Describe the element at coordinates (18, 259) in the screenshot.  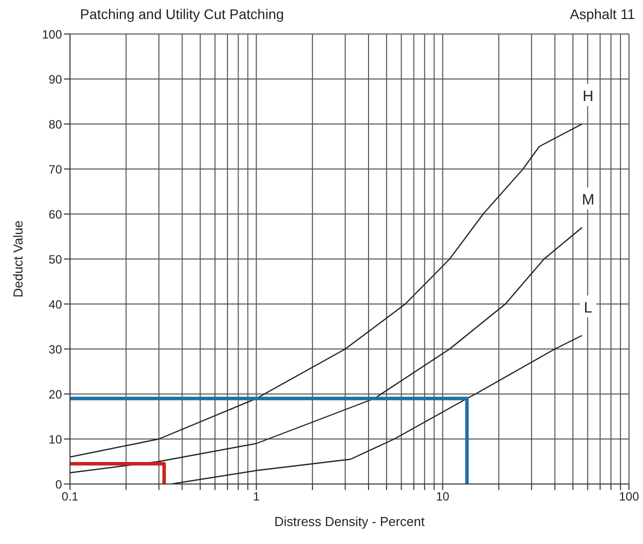
I see `y-axis-title: Deduct Value` at that location.